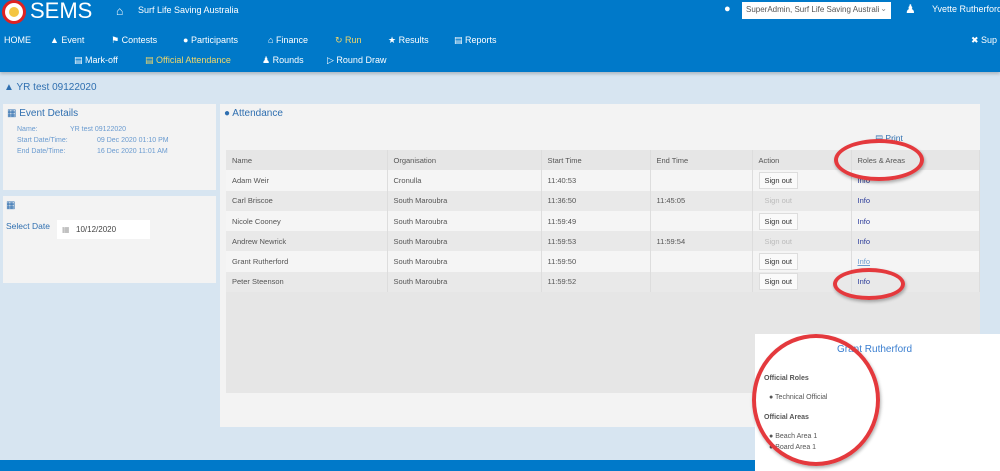 The height and width of the screenshot is (471, 1000). Describe the element at coordinates (464, 180) in the screenshot. I see `cell-organisation: Cronulla` at that location.